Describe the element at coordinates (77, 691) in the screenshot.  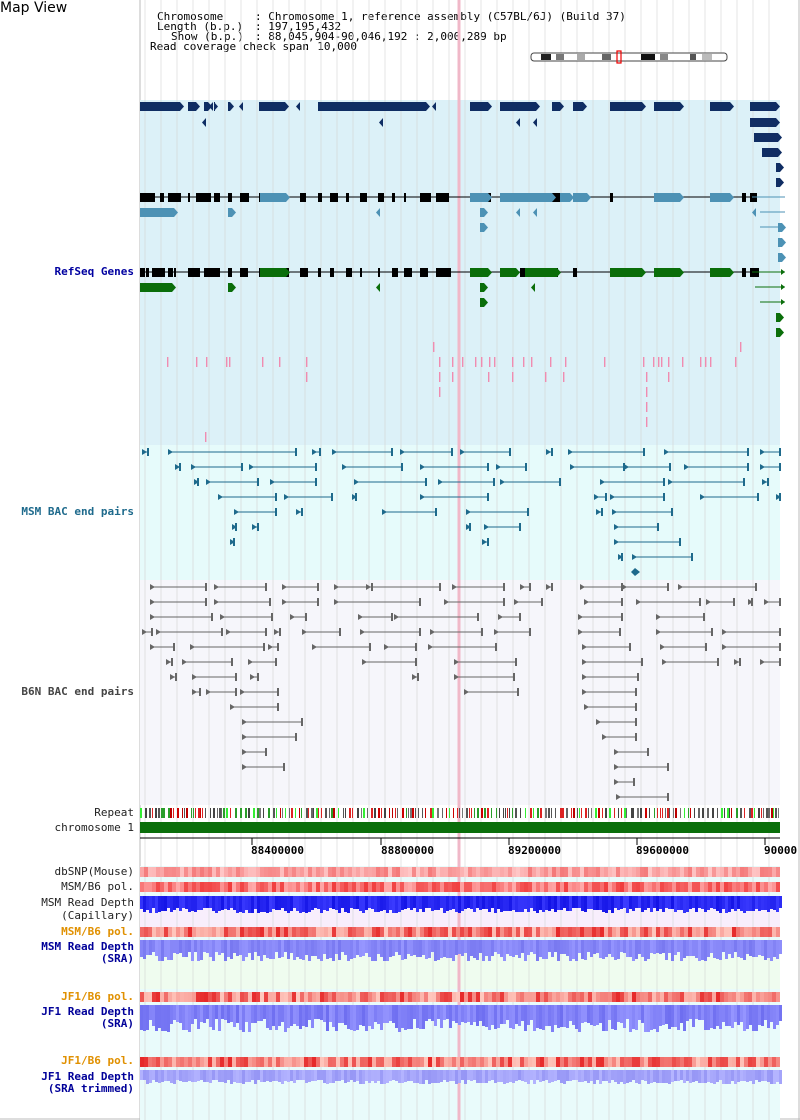
I see `track-label-b6n-bac: B6N BAC end pairs` at that location.